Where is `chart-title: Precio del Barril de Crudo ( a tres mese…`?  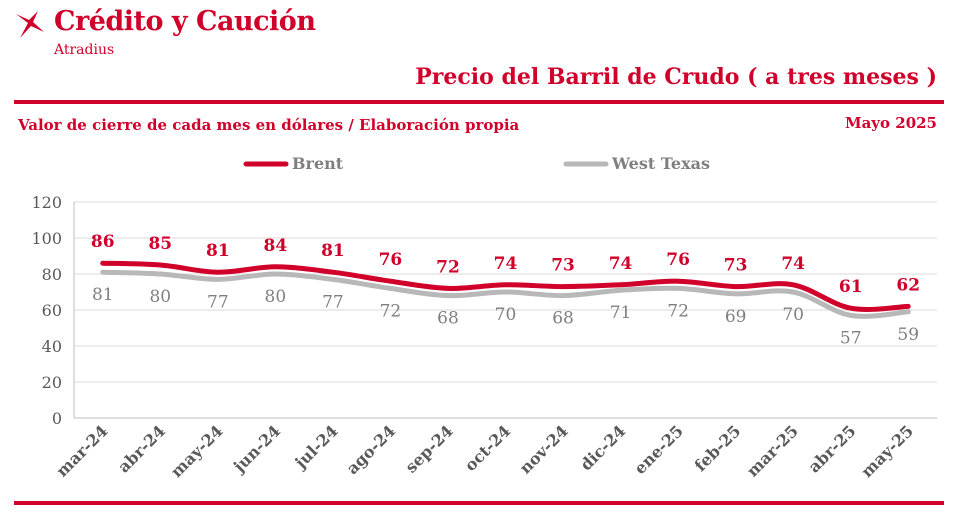
chart-title: Precio del Barril de Crudo ( a tres mese… is located at coordinates (676, 77).